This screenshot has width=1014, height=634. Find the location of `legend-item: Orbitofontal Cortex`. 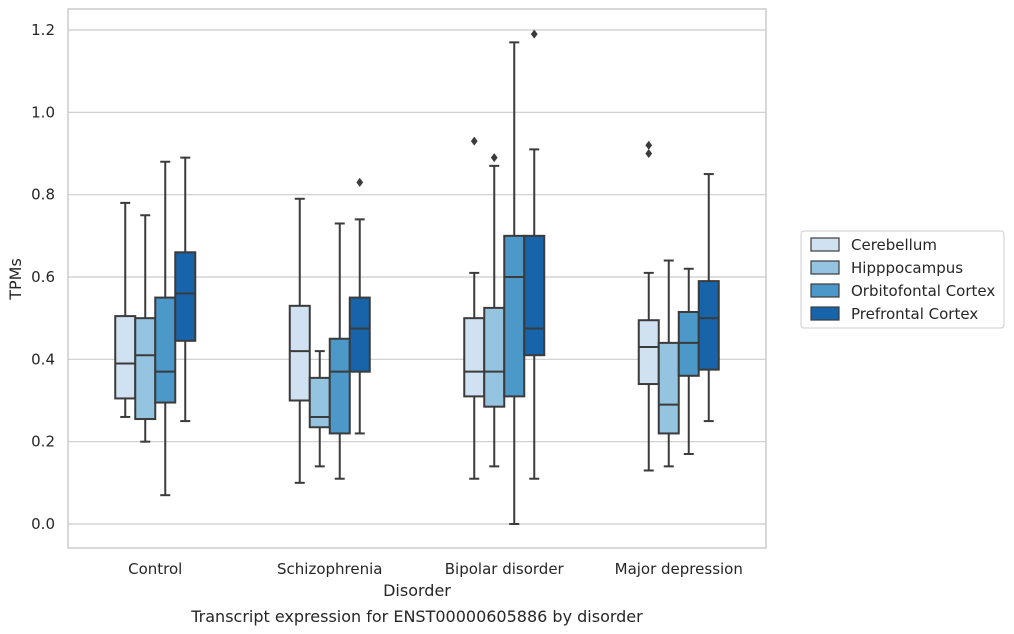

legend-item: Orbitofontal Cortex is located at coordinates (902, 291).